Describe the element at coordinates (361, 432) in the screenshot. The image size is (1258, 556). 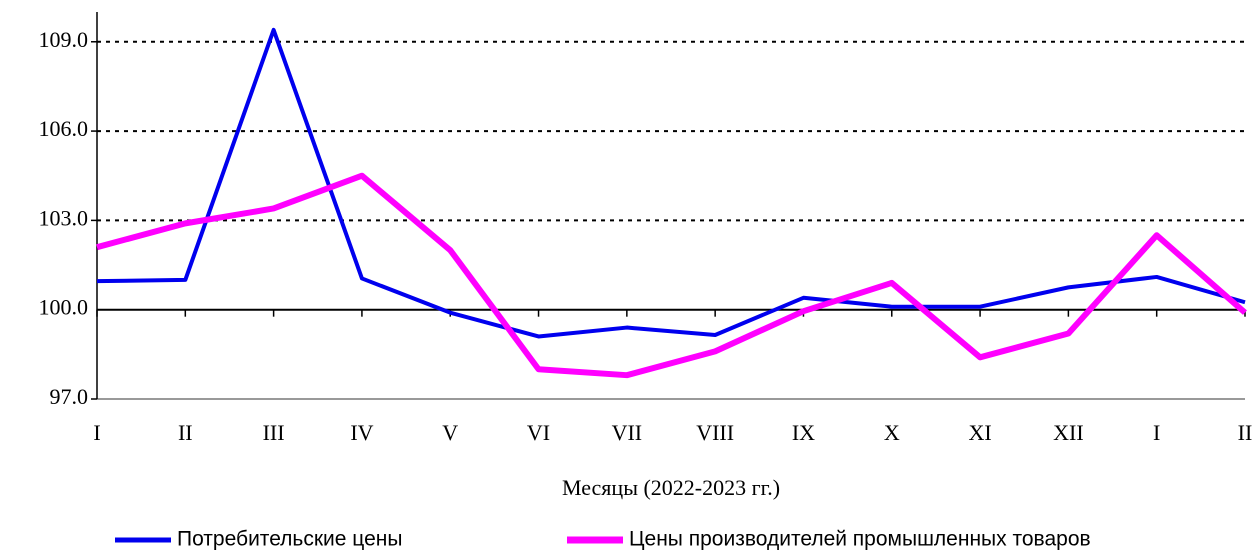
I see `x-tick-label: IV` at that location.